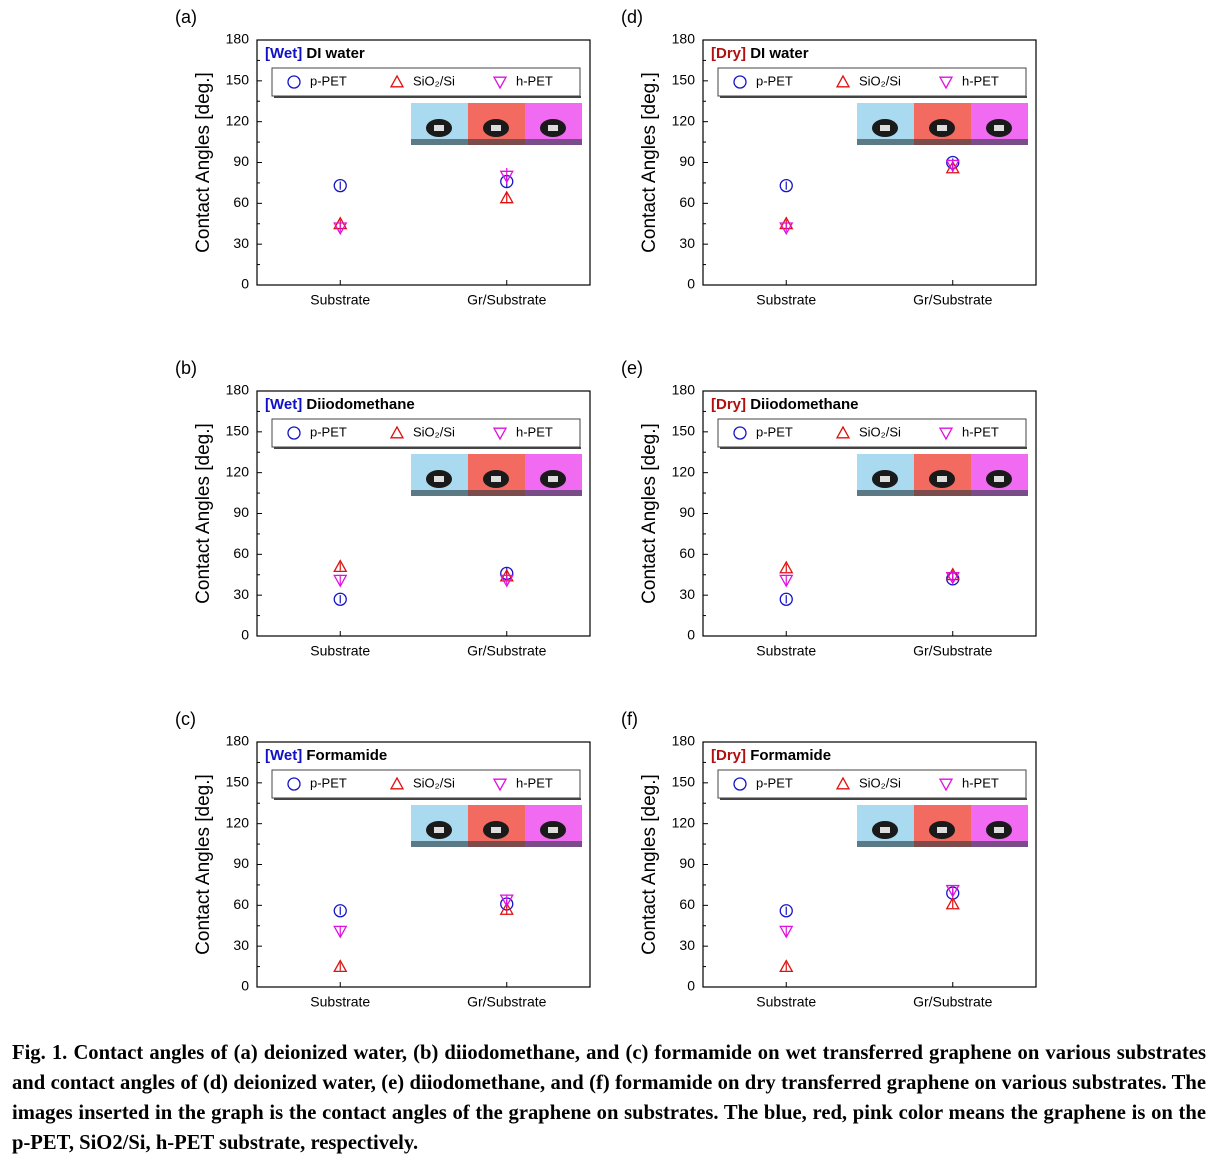  I want to click on plot-title: [Dry] Formamide, so click(771, 755).